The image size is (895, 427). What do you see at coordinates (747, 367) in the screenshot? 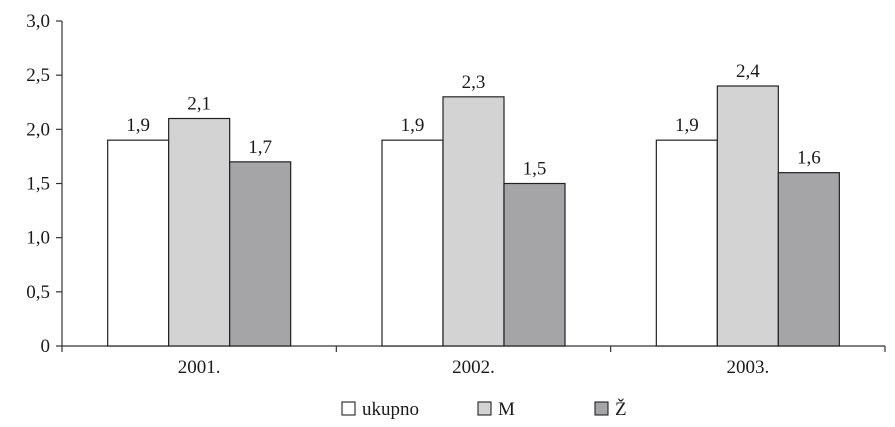
I see `x-category-label: 2003.` at bounding box center [747, 367].